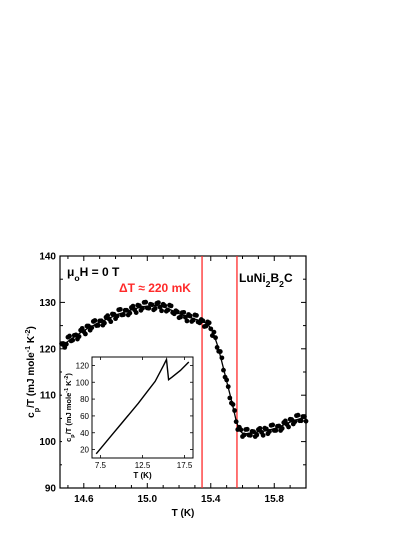 This screenshot has width=409, height=534. I want to click on inset-data-curve, so click(142, 406).